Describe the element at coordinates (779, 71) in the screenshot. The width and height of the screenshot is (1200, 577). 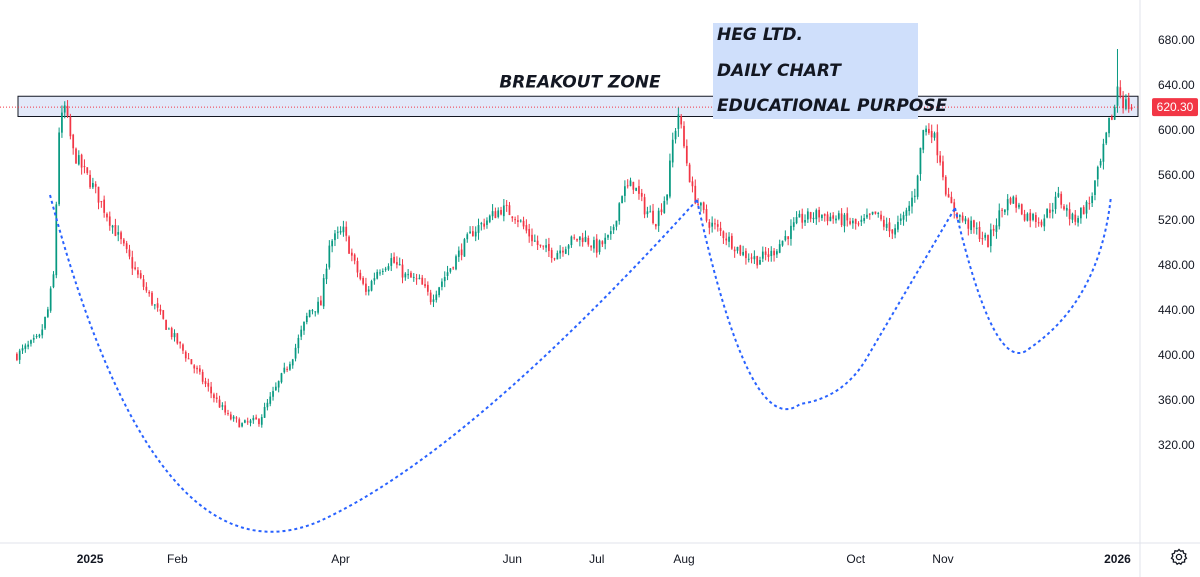
I see `title-line-2: DAILY CHART` at that location.